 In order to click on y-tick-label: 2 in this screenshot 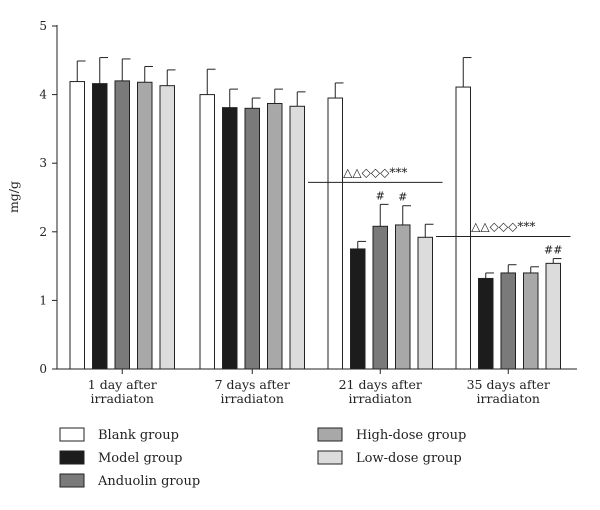, I will do `click(43, 232)`.